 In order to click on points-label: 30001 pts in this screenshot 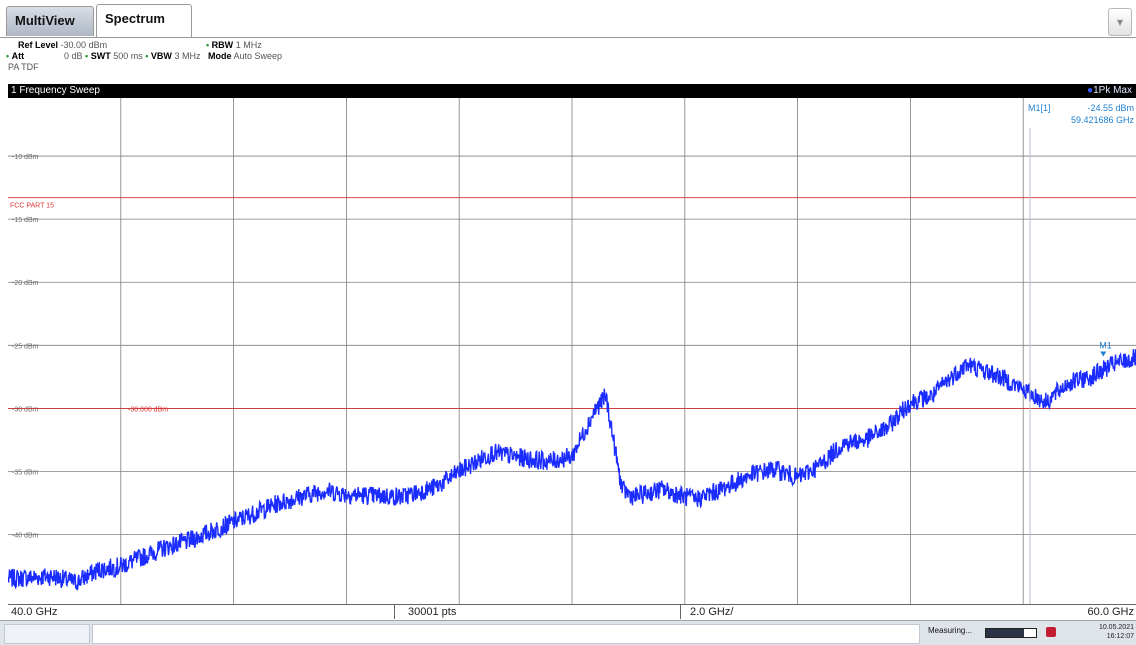, I will do `click(432, 612)`.